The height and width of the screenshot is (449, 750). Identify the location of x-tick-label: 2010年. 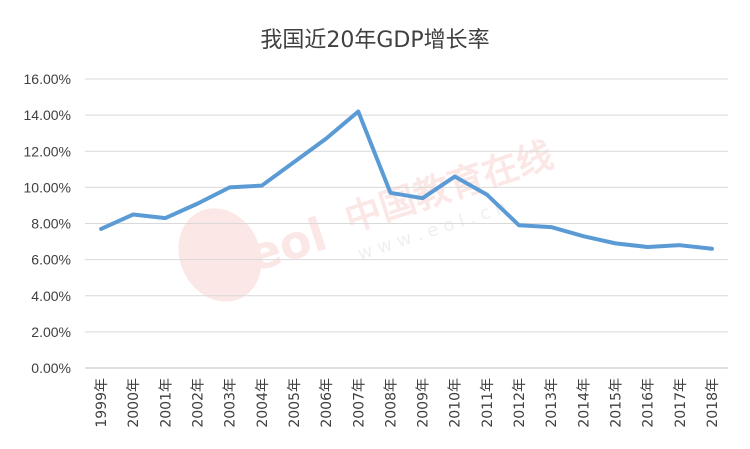
(456, 403).